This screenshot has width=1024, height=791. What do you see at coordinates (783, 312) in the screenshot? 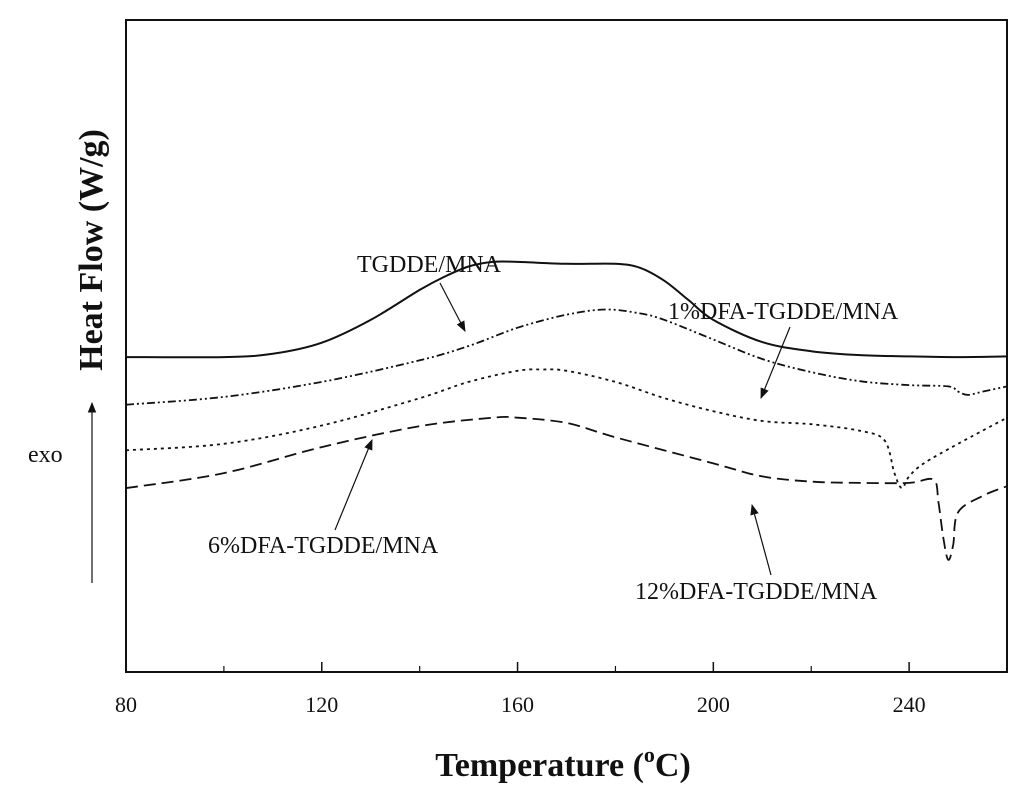
I see `annotation-label-1pct-dfa: 1%DFA-TGDDE/MNA` at bounding box center [783, 312].